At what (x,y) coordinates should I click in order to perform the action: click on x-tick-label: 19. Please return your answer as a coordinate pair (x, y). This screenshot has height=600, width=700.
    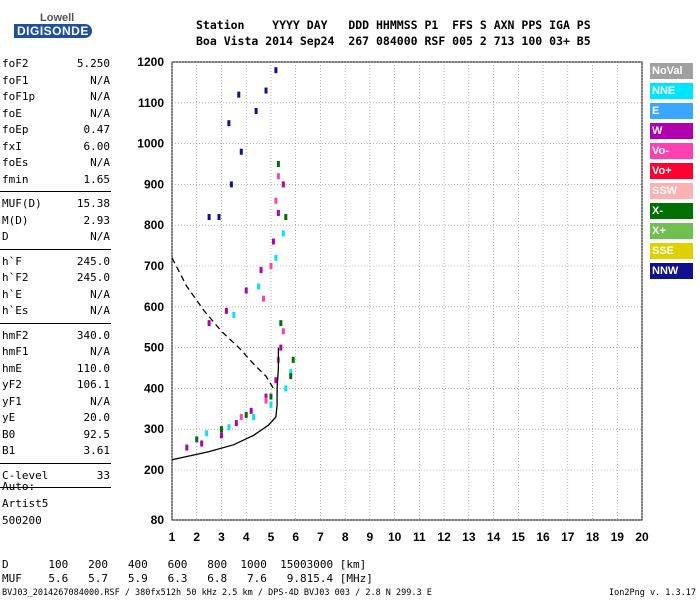
    Looking at the image, I should click on (618, 537).